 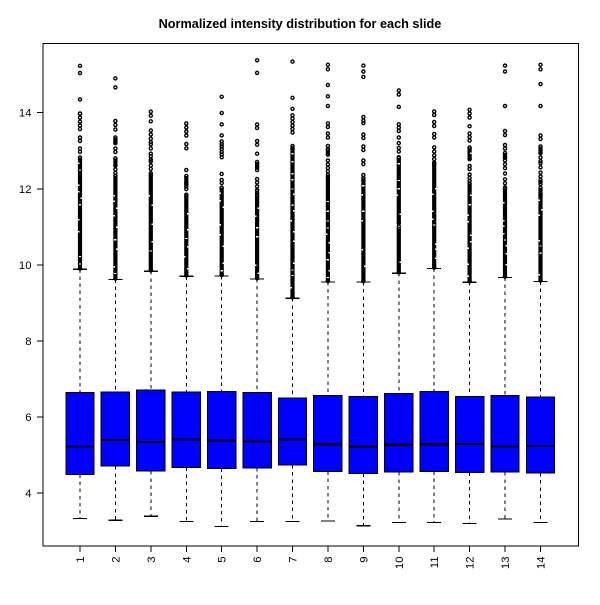 I want to click on svg-text: 13, so click(x=506, y=563).